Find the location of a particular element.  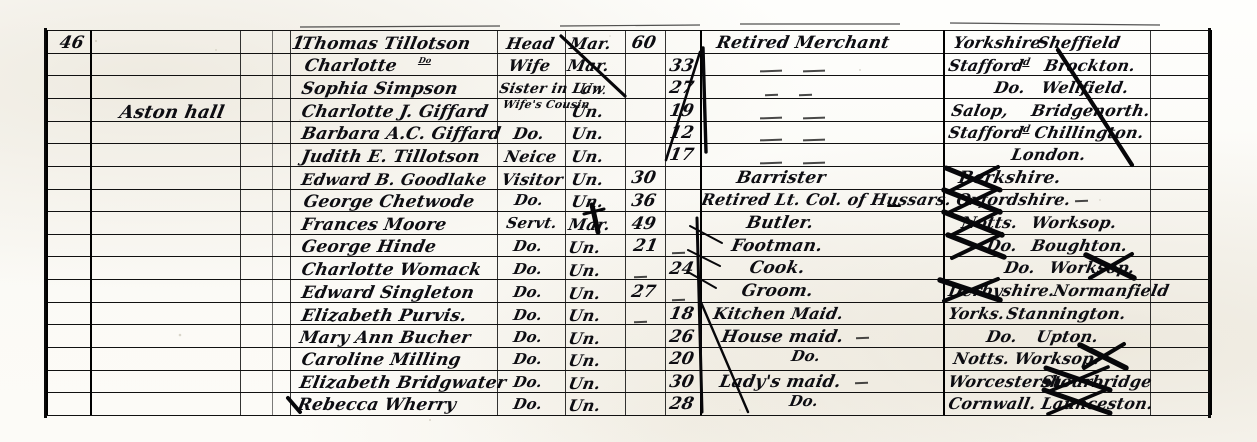

cell-age-male: 36 is located at coordinates (643, 201).